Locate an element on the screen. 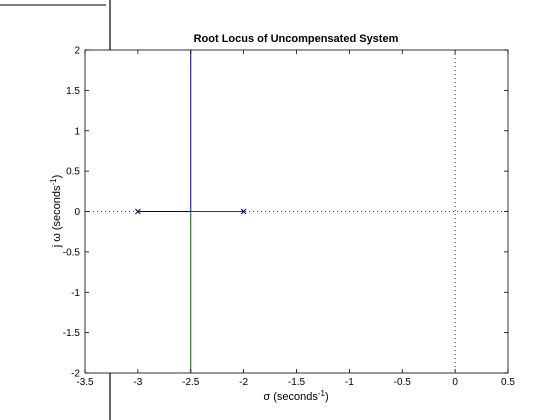 Image resolution: width=560 pixels, height=420 pixels. y-axis-label-sup: -1 is located at coordinates (53, 182).